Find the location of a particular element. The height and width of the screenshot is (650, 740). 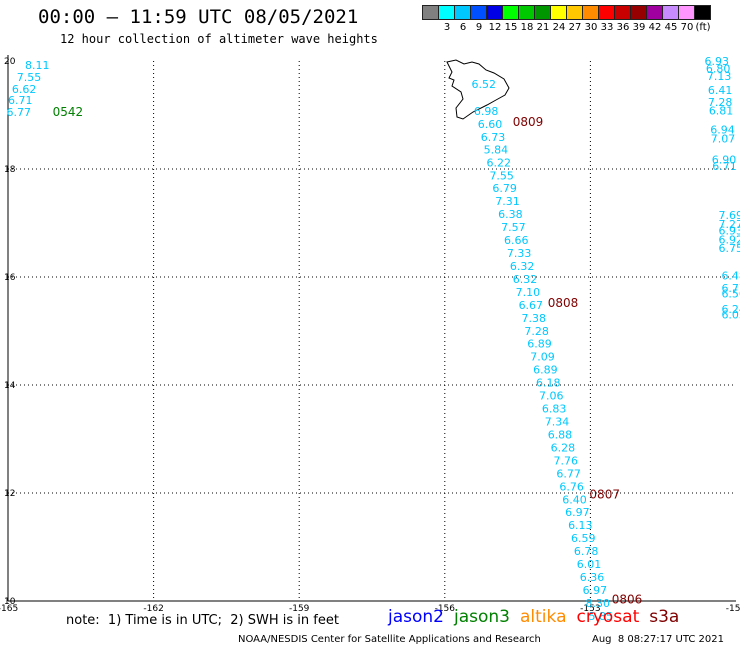

wave-height-point: 6.13 is located at coordinates (580, 525).